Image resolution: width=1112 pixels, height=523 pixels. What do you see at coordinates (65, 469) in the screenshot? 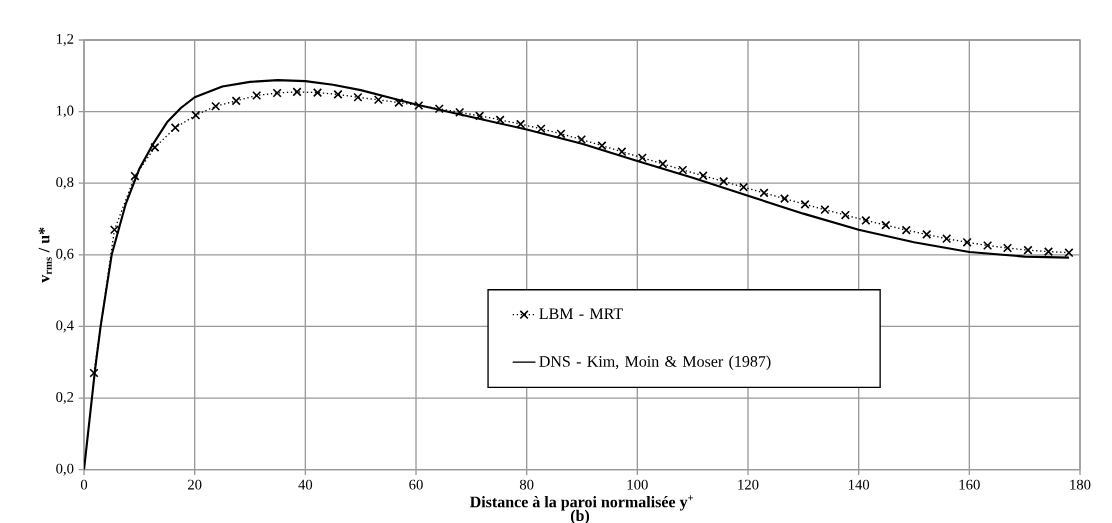
I see `y-tick-label: 0,0` at bounding box center [65, 469].